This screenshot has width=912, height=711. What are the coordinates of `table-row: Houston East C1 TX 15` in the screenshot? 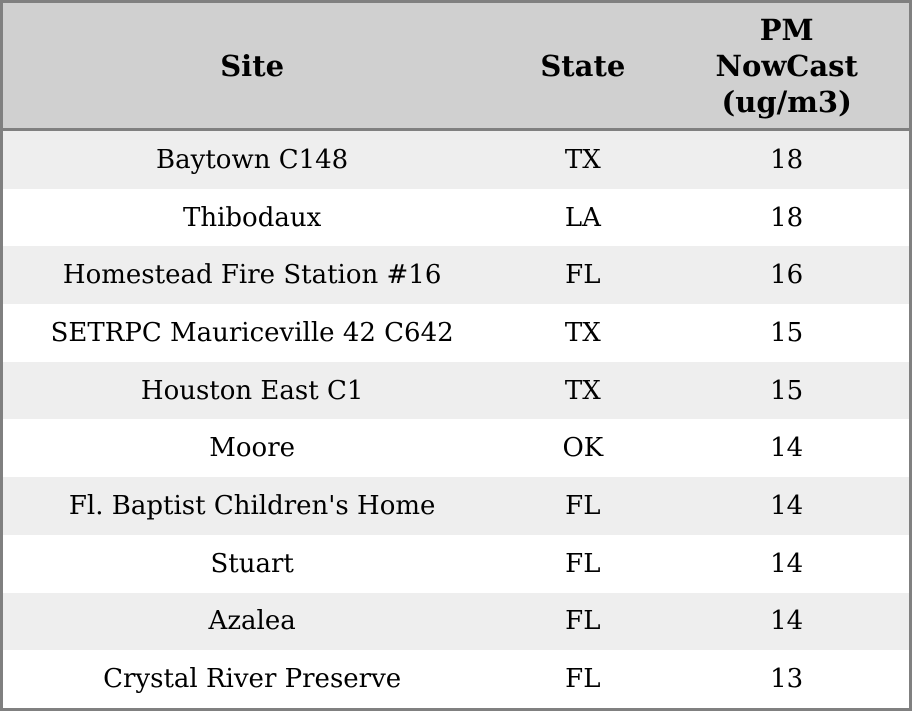 It's located at (456, 390).